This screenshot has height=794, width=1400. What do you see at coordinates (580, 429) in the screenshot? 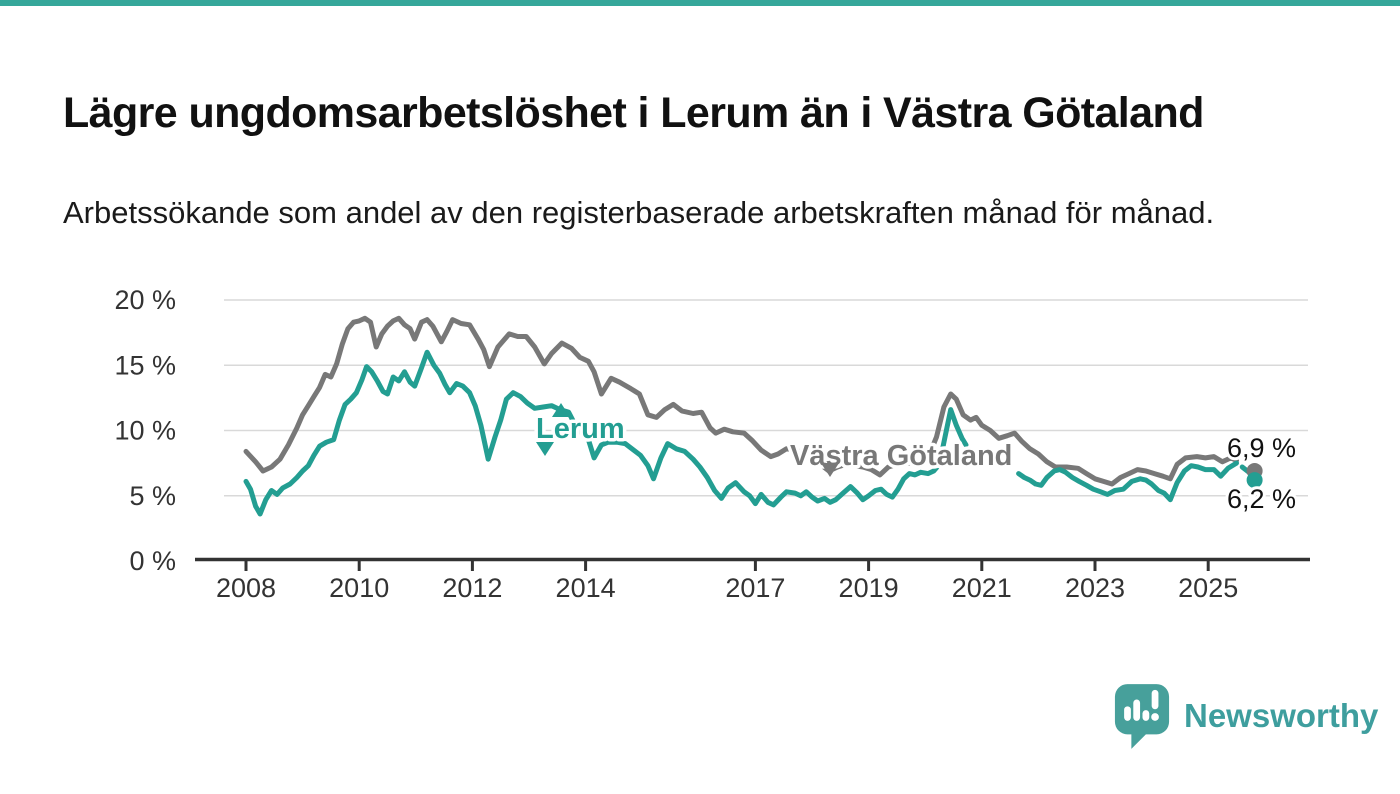
I see `series-label: Lerum` at bounding box center [580, 429].